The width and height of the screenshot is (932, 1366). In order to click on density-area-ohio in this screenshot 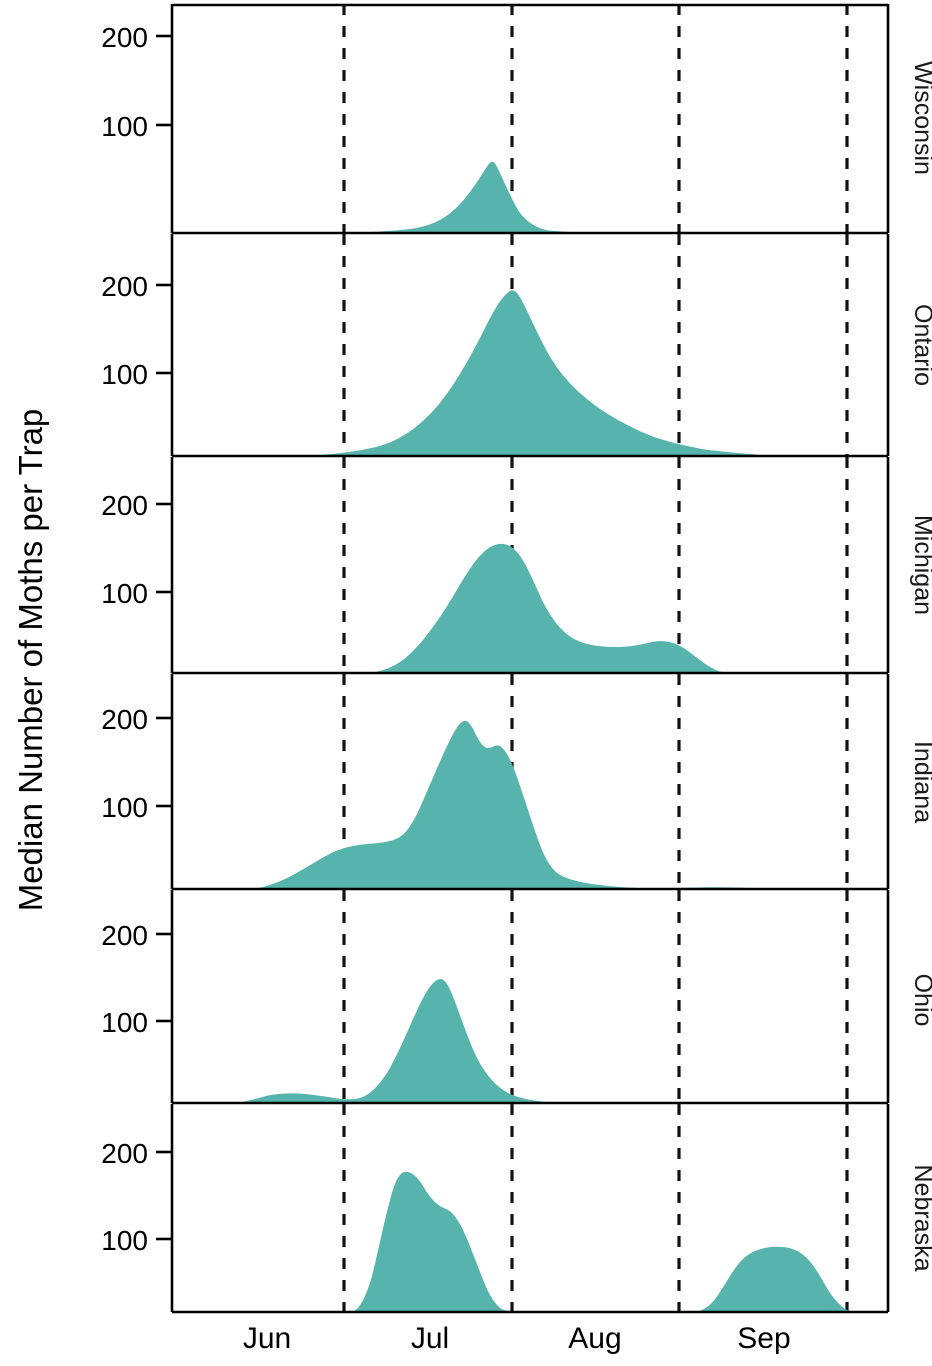, I will do `click(530, 1040)`.